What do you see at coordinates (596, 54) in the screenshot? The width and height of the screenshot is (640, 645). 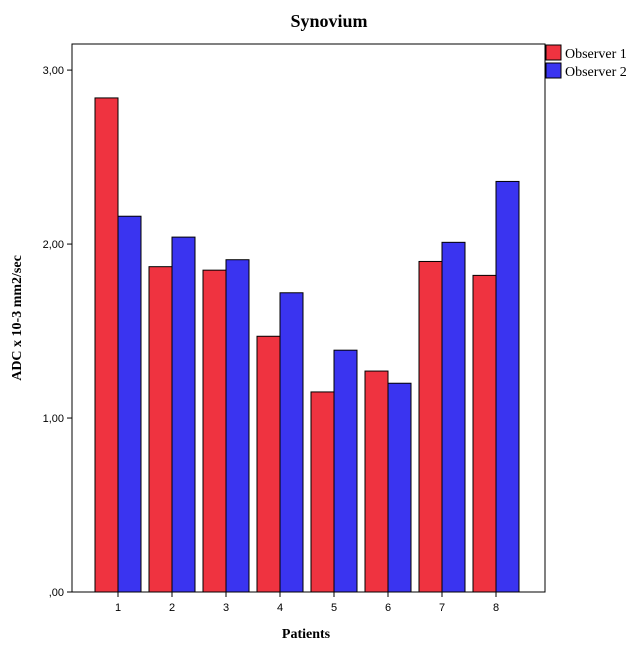 I see `legend-label-1: Observer 1` at bounding box center [596, 54].